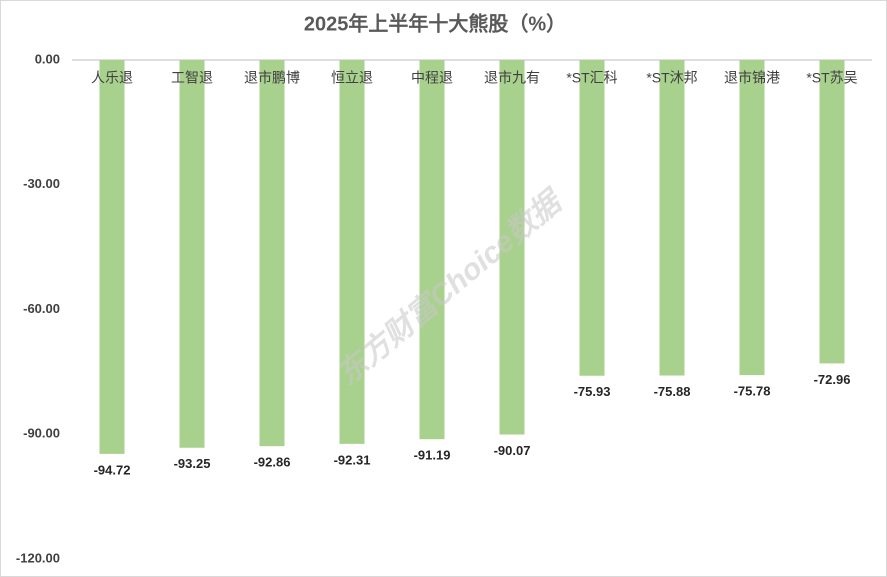  I want to click on value-label: -75.93, so click(592, 391).